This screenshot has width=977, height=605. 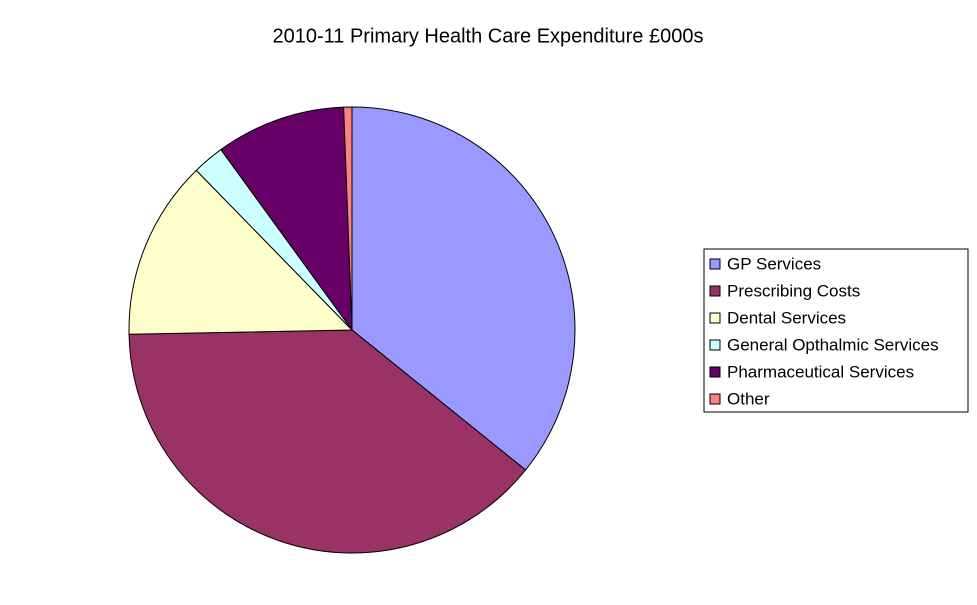 What do you see at coordinates (774, 263) in the screenshot?
I see `legend-label: GP Services` at bounding box center [774, 263].